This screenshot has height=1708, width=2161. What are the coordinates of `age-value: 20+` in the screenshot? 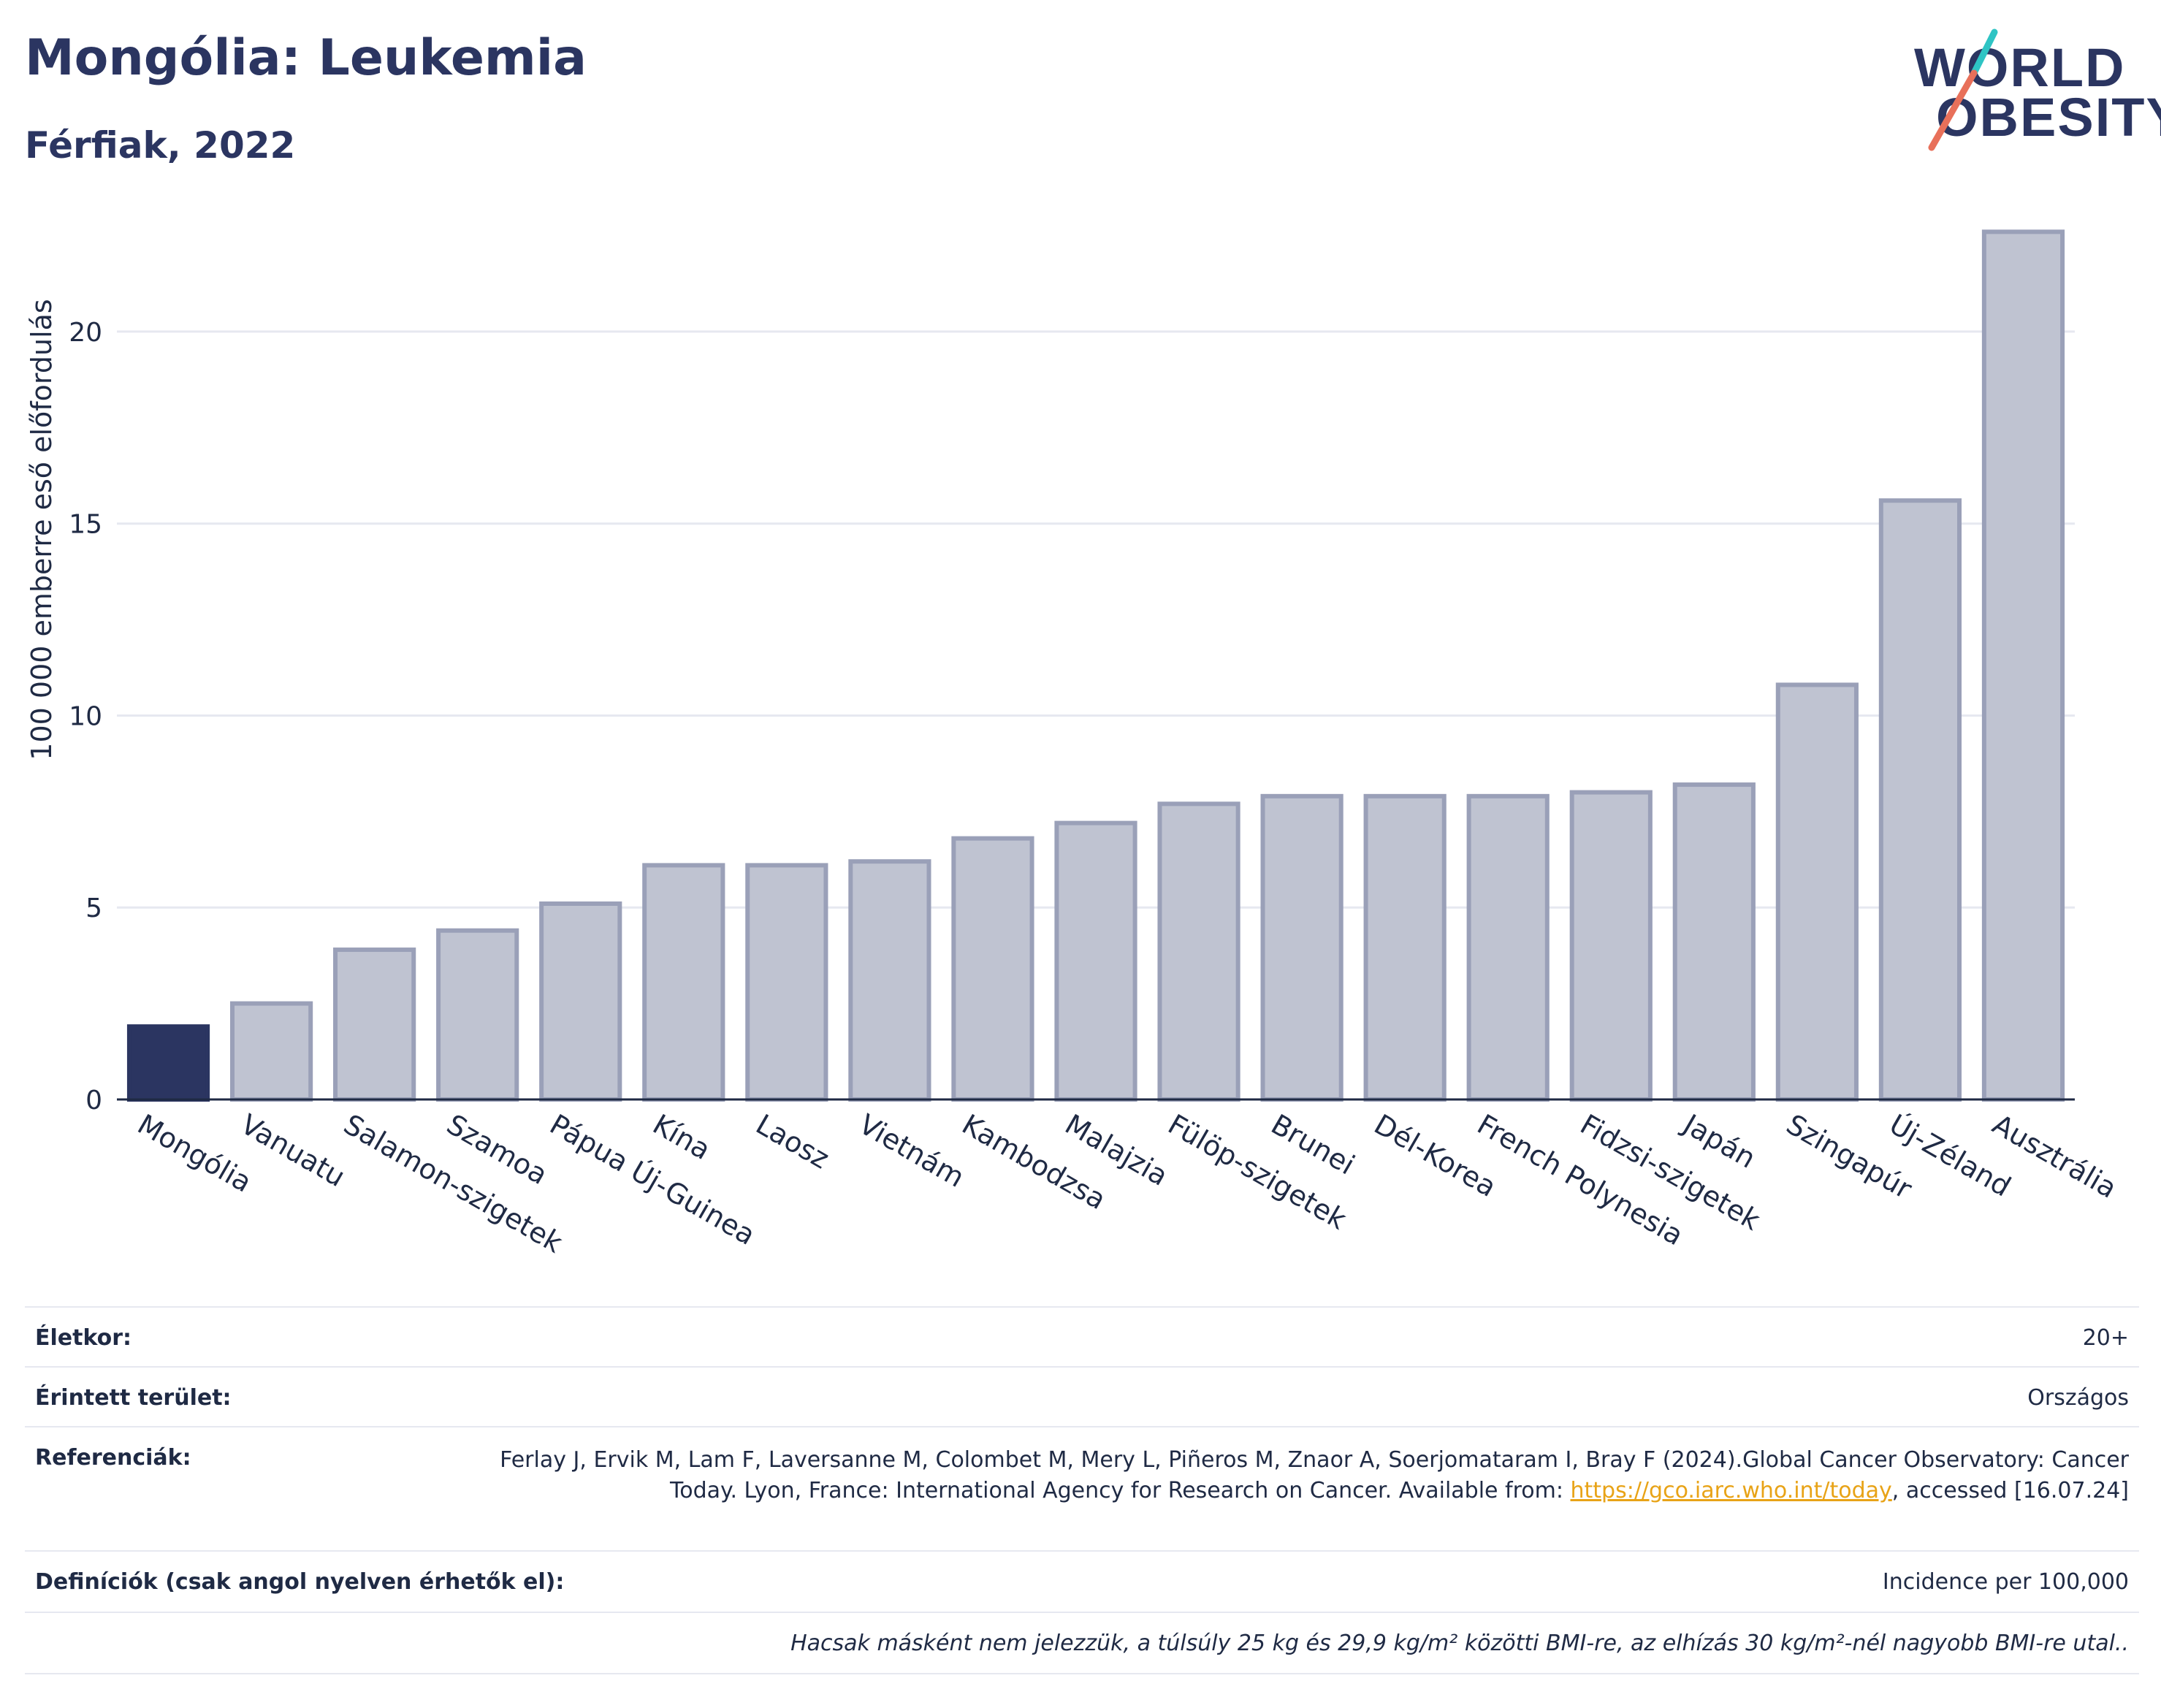 It's located at (2105, 1338).